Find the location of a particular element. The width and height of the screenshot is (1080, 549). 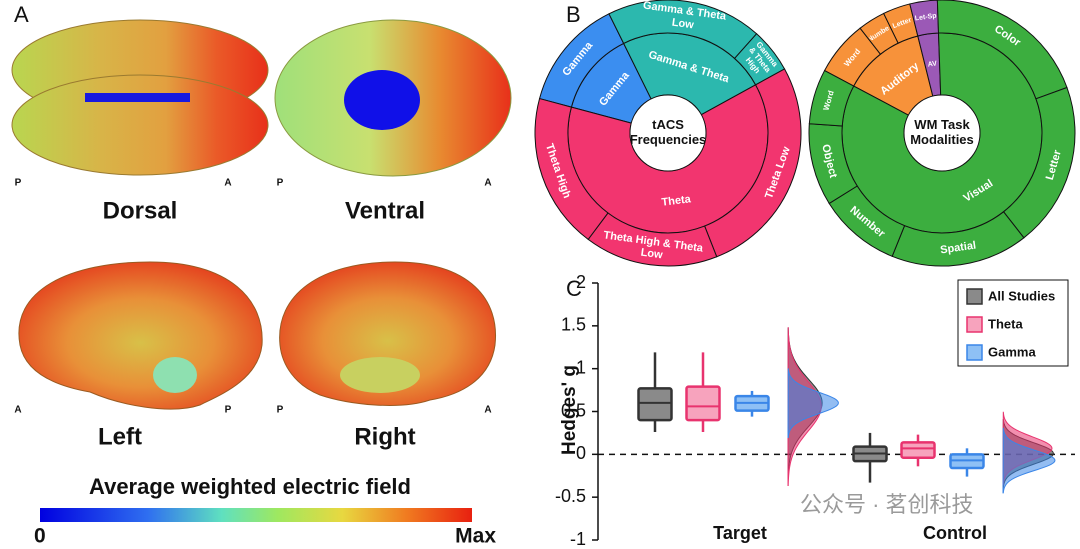

center-label-box: tACS Frequencies is located at coordinates (668, 132).